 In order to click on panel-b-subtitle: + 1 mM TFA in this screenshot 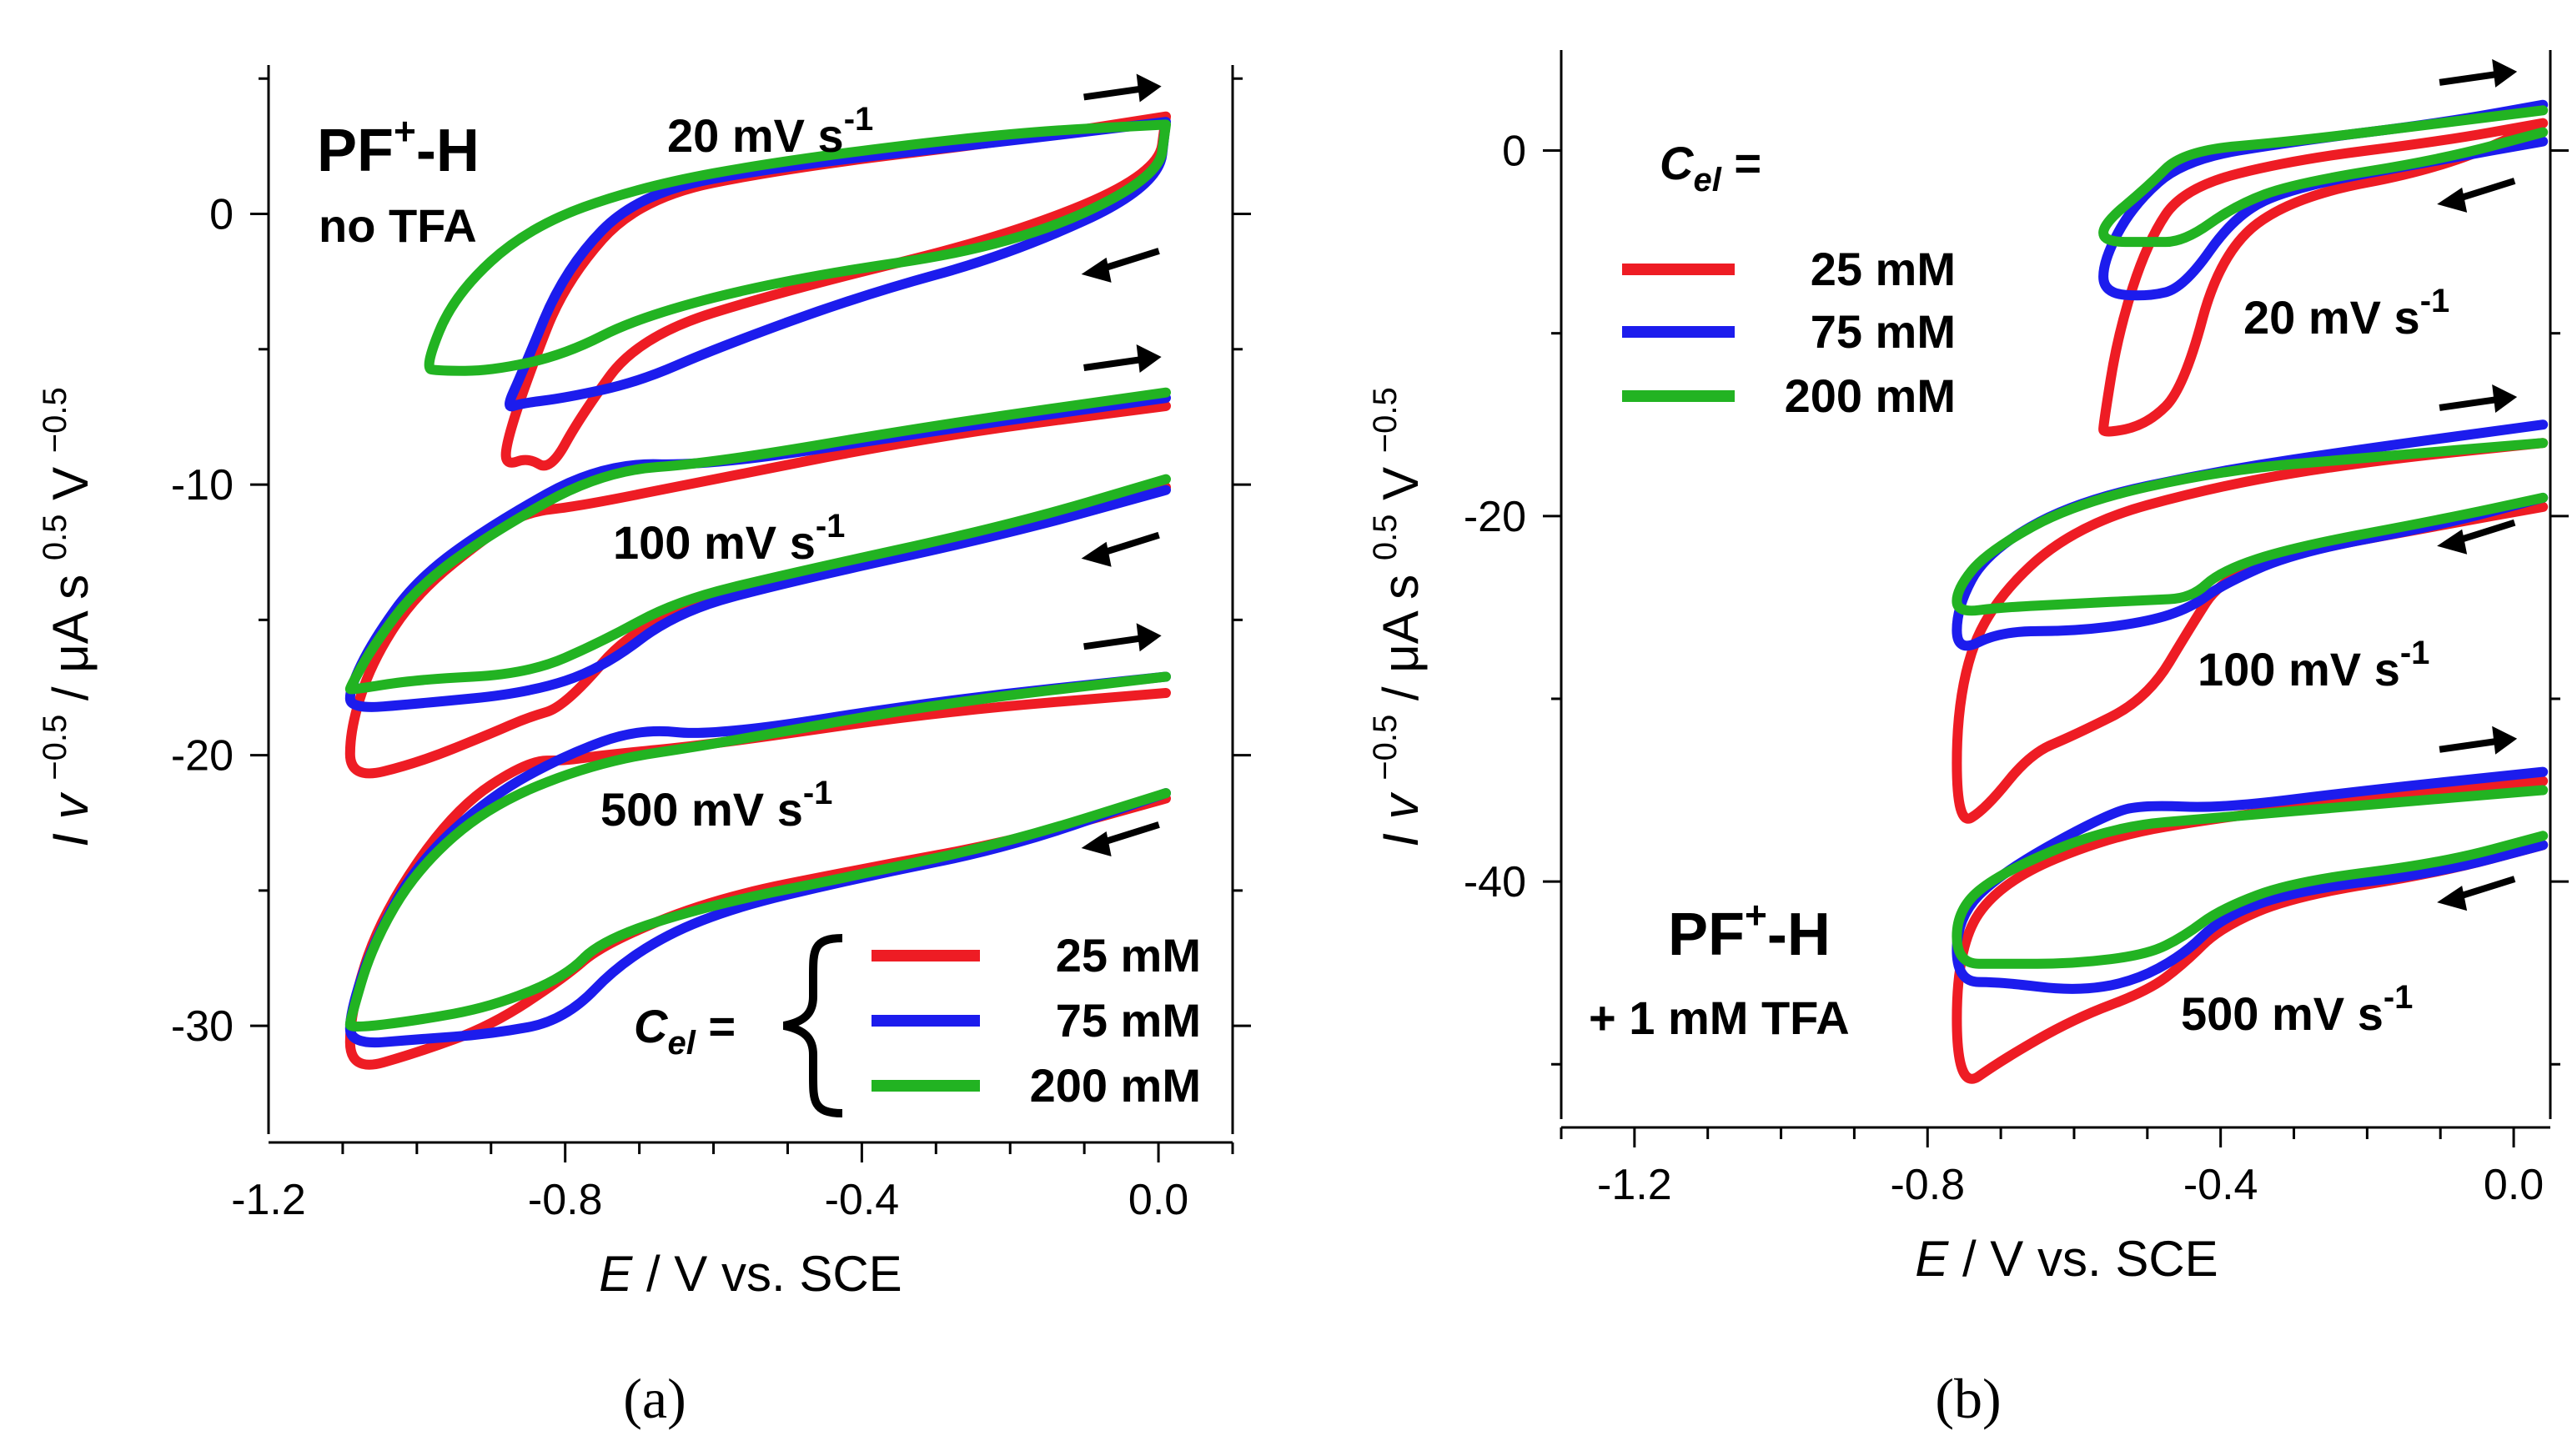, I will do `click(1719, 1018)`.